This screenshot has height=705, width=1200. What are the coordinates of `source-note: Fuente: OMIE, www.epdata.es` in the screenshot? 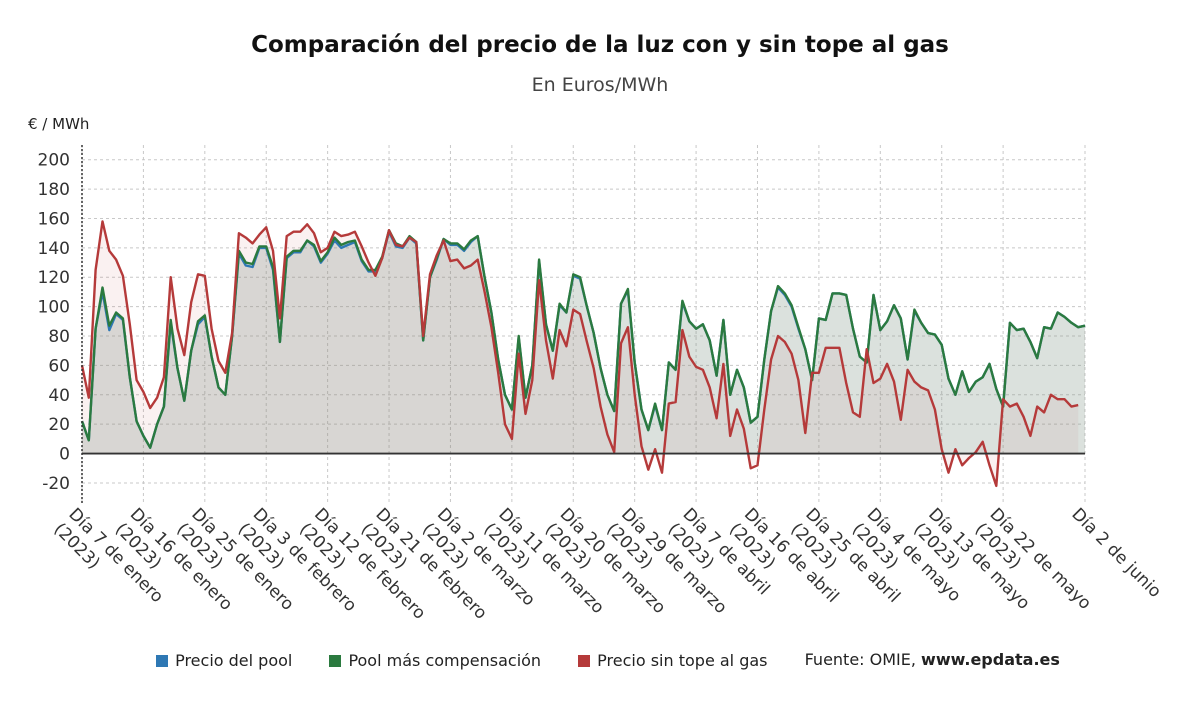 It's located at (932, 659).